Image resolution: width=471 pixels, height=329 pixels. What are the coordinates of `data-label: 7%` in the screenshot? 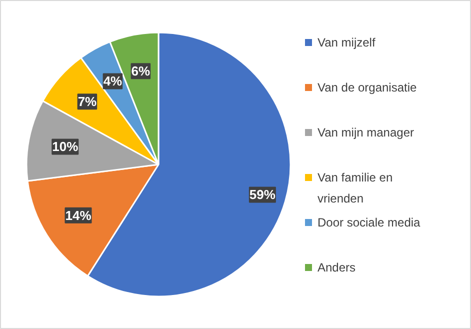 It's located at (88, 102).